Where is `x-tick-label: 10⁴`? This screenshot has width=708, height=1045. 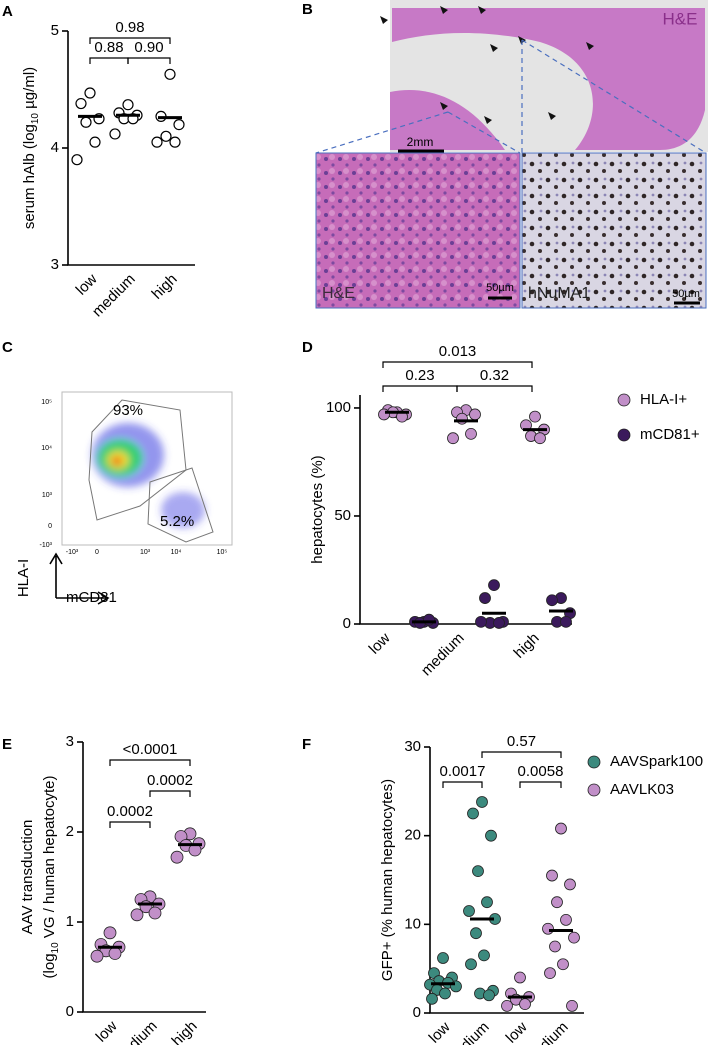 x-tick-label: 10⁴ is located at coordinates (176, 552).